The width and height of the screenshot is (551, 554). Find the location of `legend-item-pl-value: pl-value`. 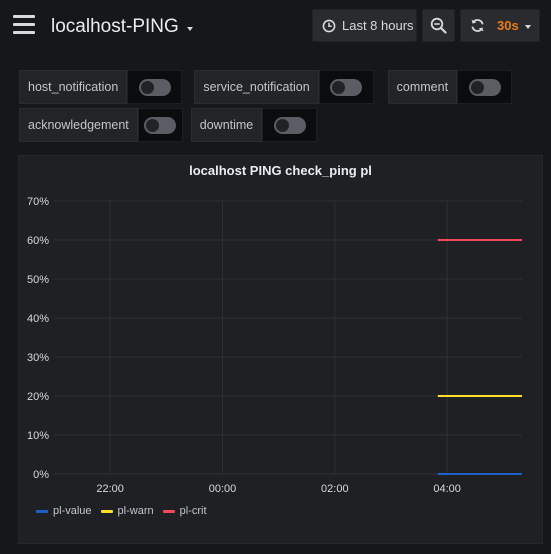

legend-item-pl-value: pl-value is located at coordinates (64, 511).